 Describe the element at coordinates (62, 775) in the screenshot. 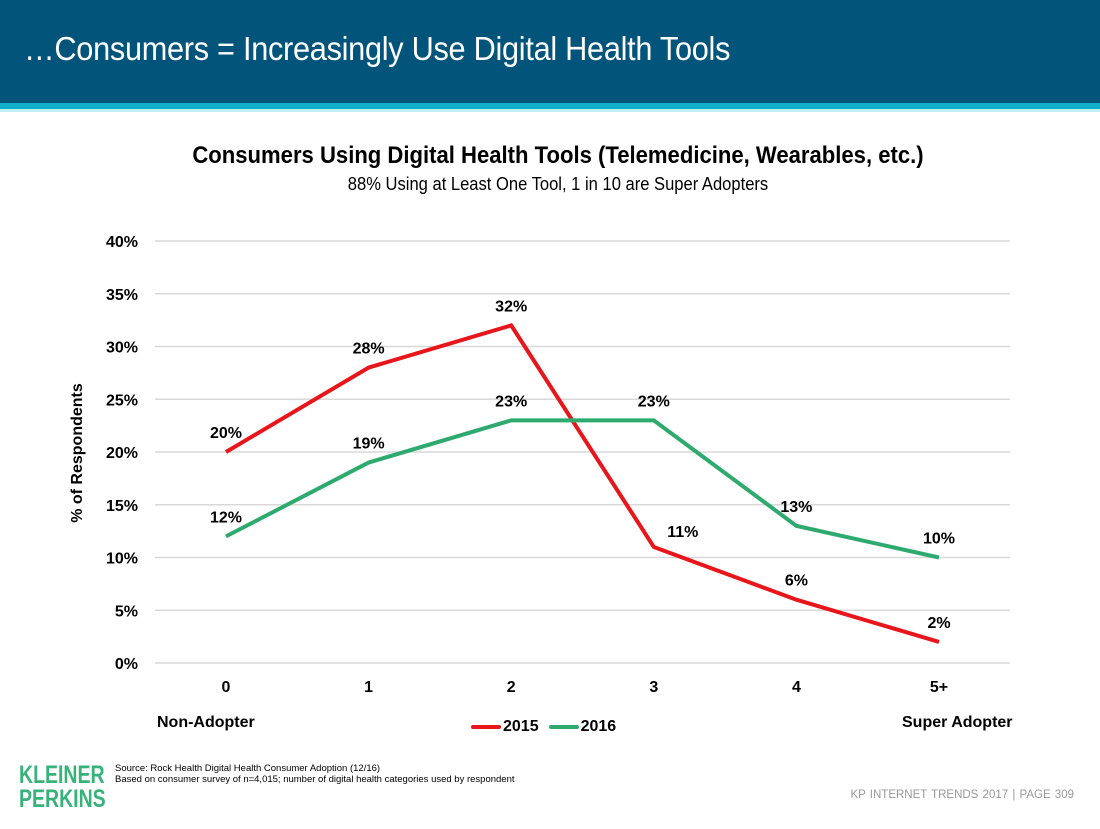

I see `logo-line-1: KLEINER` at that location.